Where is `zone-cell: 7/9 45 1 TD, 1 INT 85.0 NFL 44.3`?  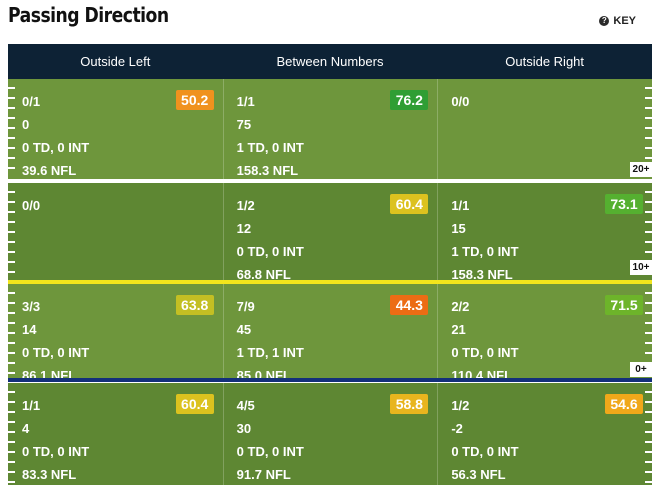 zone-cell: 7/9 45 1 TD, 1 INT 85.0 NFL 44.3 is located at coordinates (330, 333).